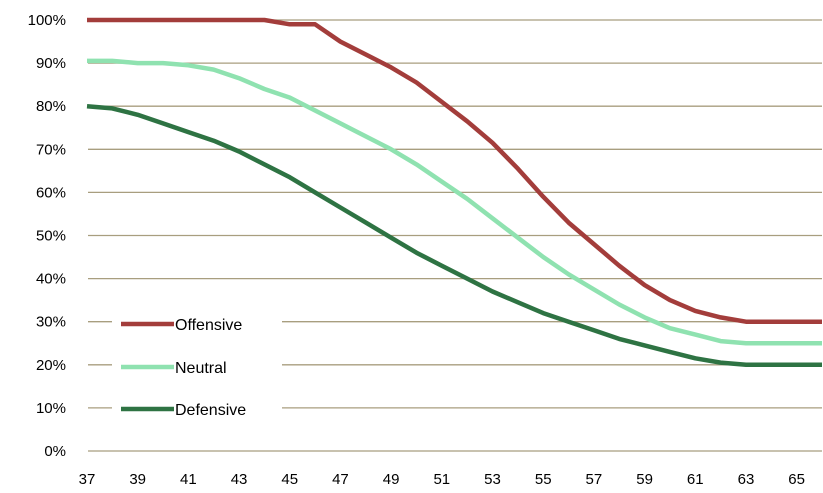  I want to click on x-tick-label: 39, so click(137, 479).